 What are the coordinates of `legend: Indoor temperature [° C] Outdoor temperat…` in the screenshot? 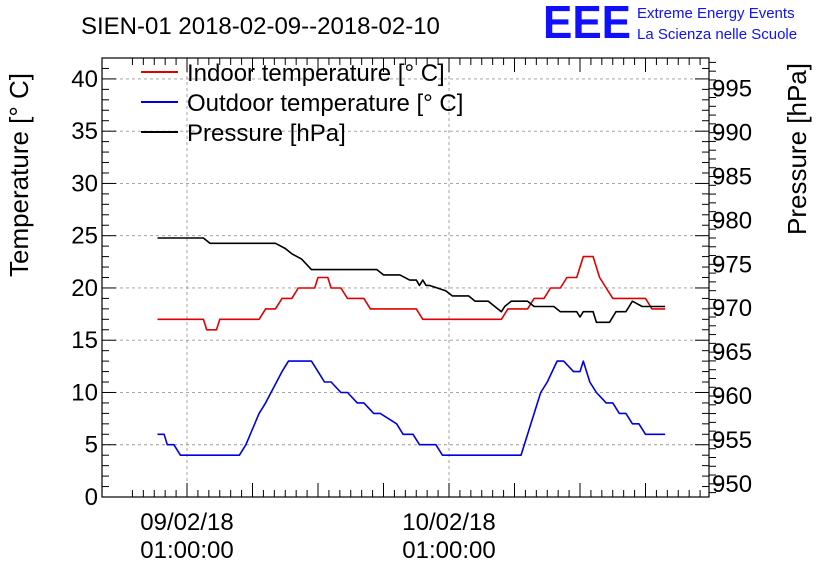 It's located at (302, 103).